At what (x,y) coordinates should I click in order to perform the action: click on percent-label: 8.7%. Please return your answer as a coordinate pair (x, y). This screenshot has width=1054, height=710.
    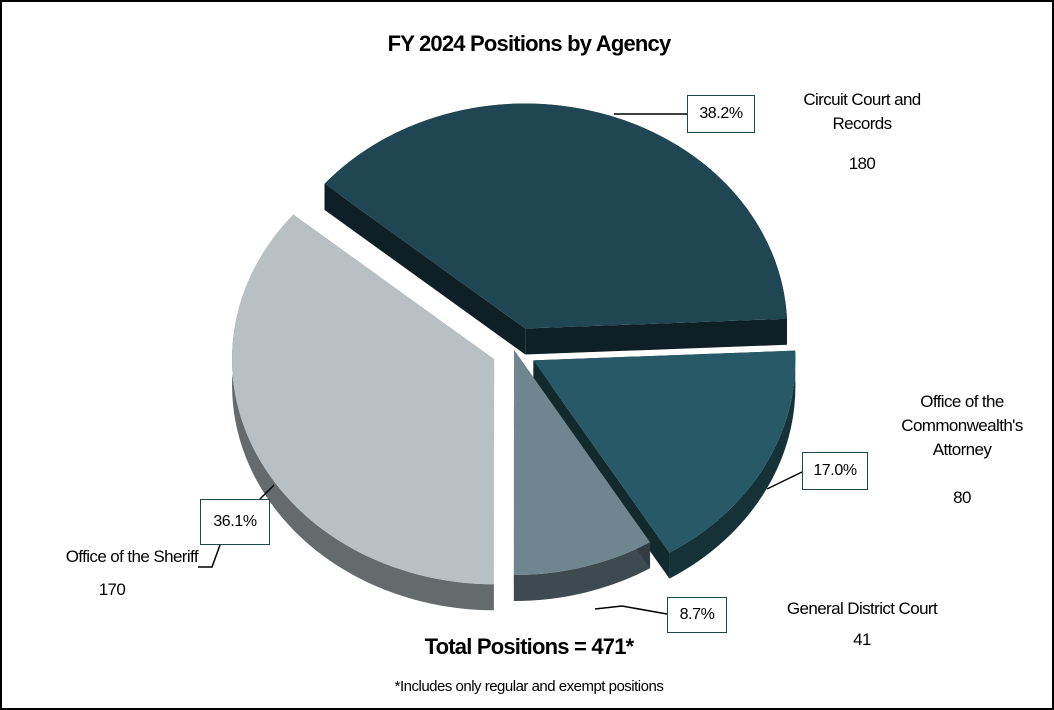
    Looking at the image, I should click on (697, 615).